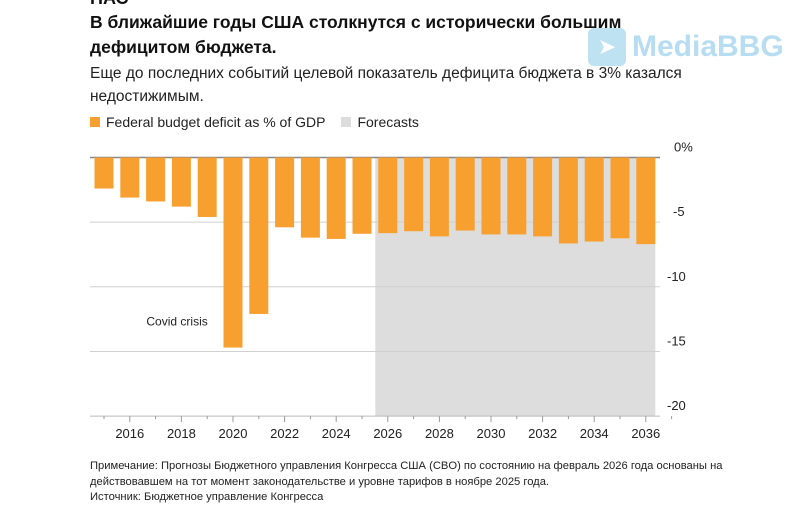  I want to click on footnote-source: Источник: Бюджетное управление Конгресса, so click(207, 497).